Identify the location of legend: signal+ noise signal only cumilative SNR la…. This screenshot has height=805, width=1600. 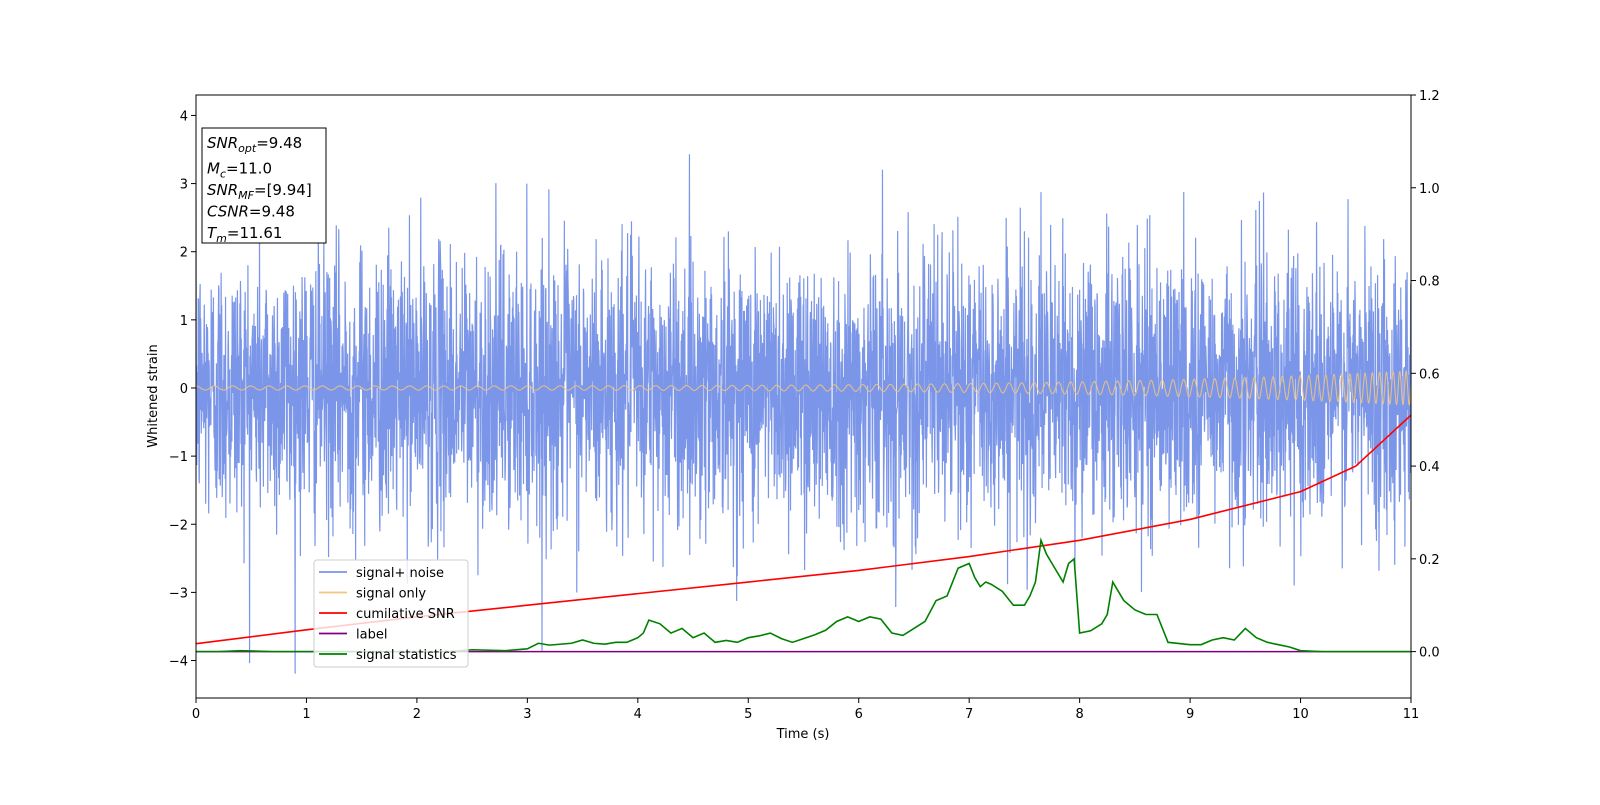
(391, 613).